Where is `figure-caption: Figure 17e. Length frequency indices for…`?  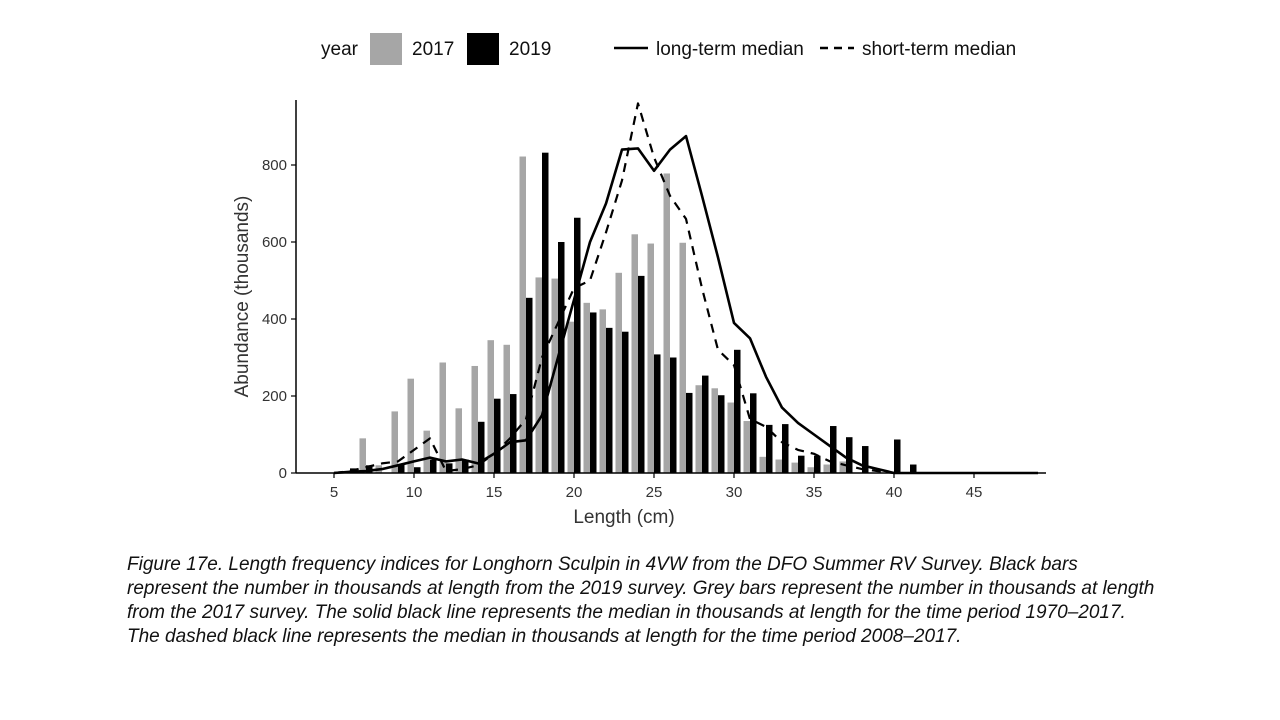 figure-caption: Figure 17e. Length frequency indices for… is located at coordinates (641, 600).